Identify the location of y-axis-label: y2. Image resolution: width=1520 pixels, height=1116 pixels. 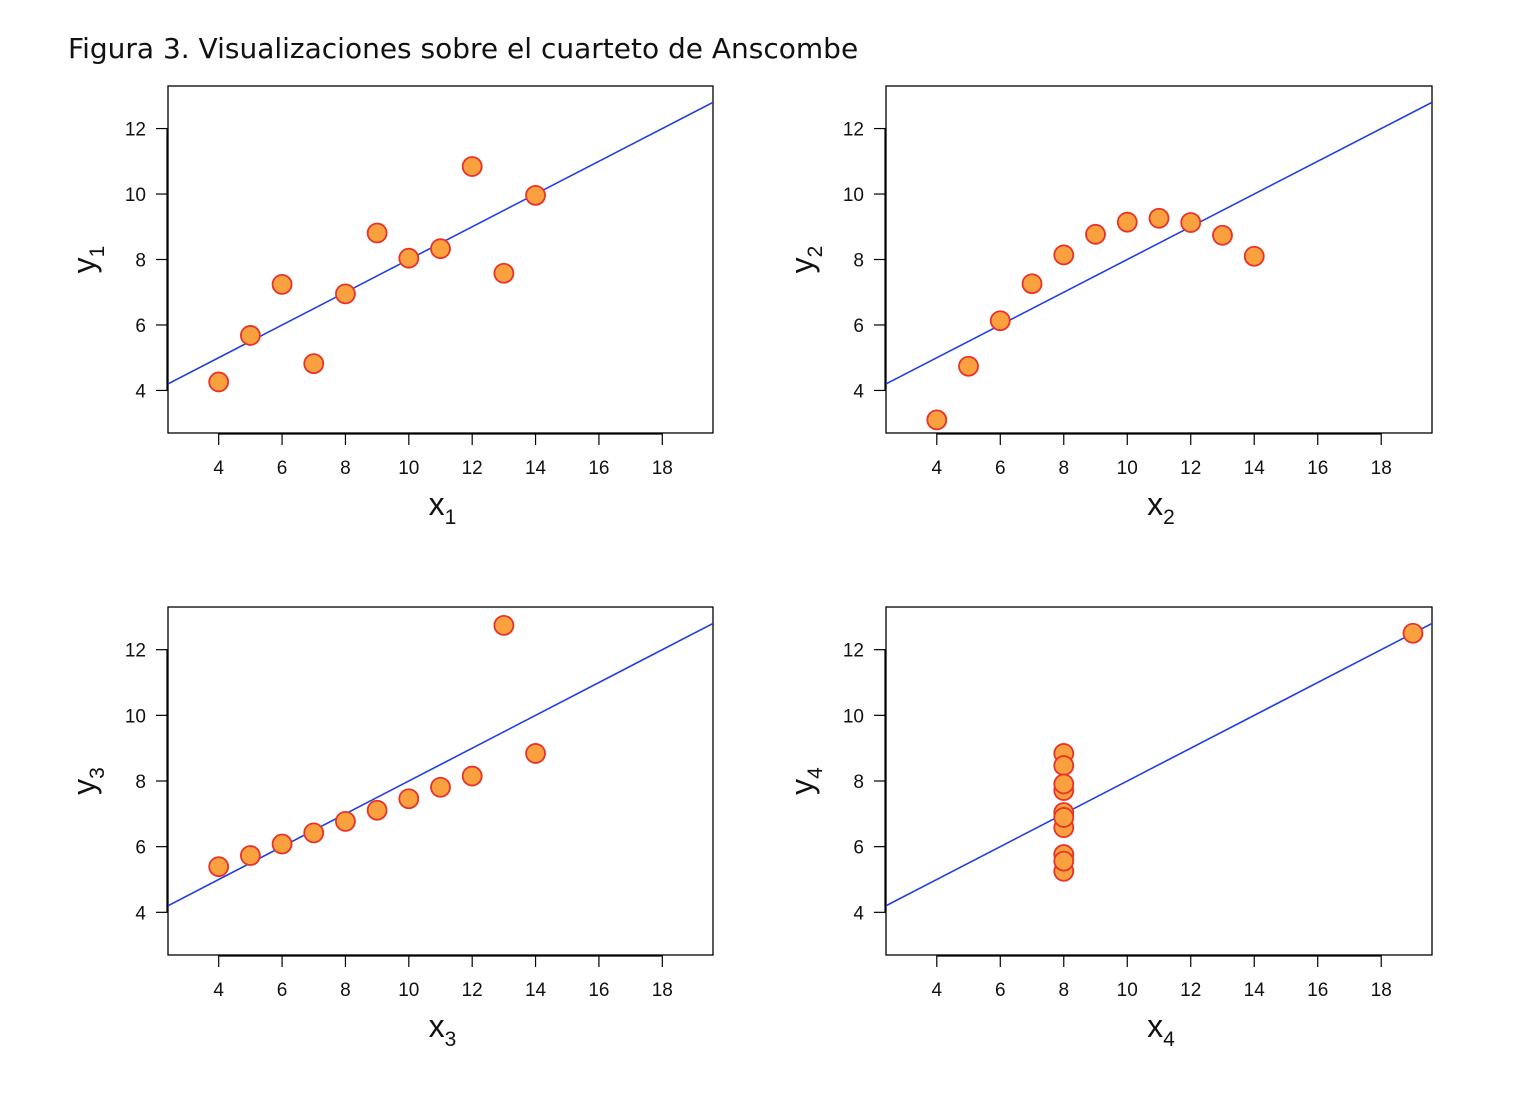
(805, 260).